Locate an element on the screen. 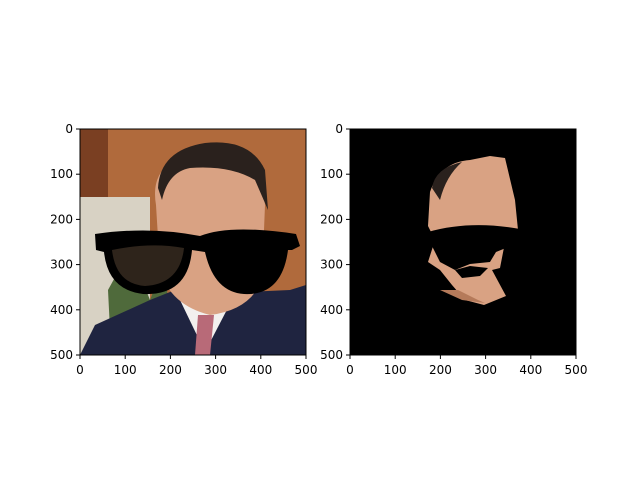 This screenshot has width=640, height=480. left-y-tick-label: 0 is located at coordinates (69, 129).